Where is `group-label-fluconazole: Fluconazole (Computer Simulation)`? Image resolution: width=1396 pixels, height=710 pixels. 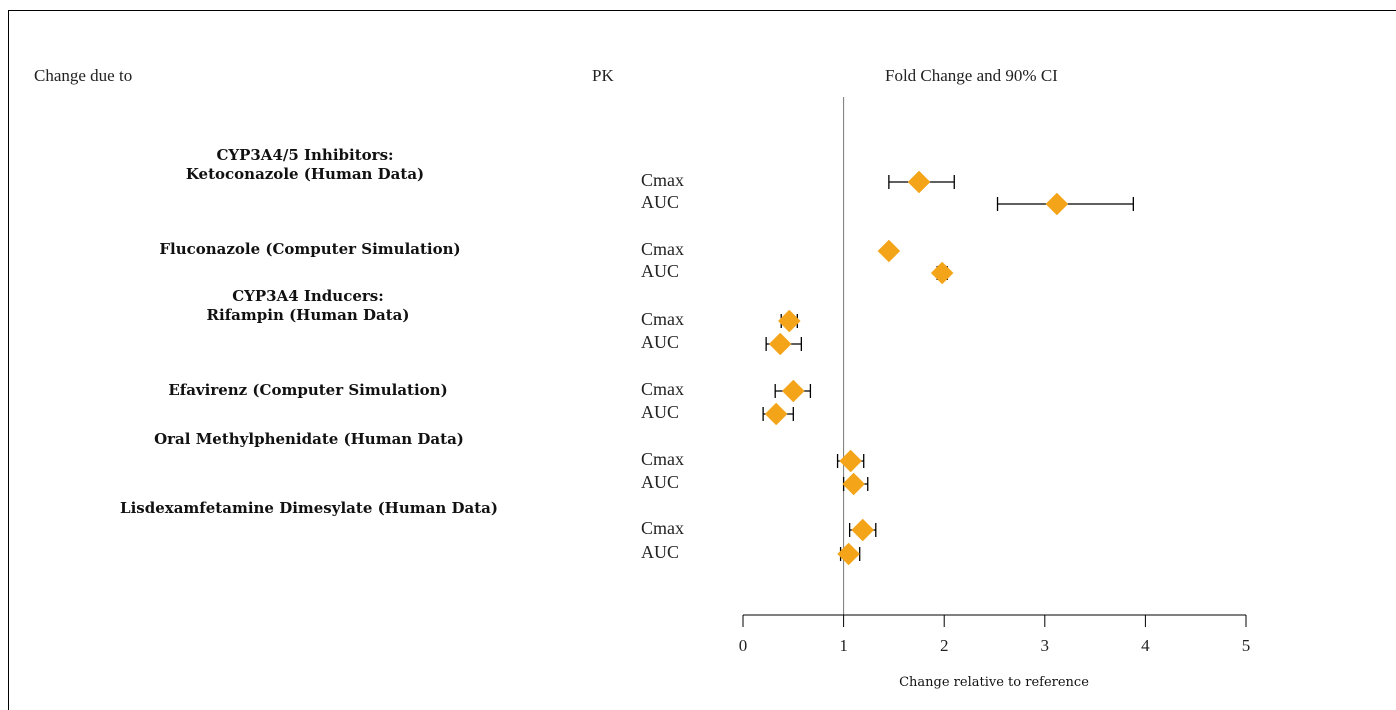
group-label-fluconazole: Fluconazole (Computer Simulation) is located at coordinates (309, 249).